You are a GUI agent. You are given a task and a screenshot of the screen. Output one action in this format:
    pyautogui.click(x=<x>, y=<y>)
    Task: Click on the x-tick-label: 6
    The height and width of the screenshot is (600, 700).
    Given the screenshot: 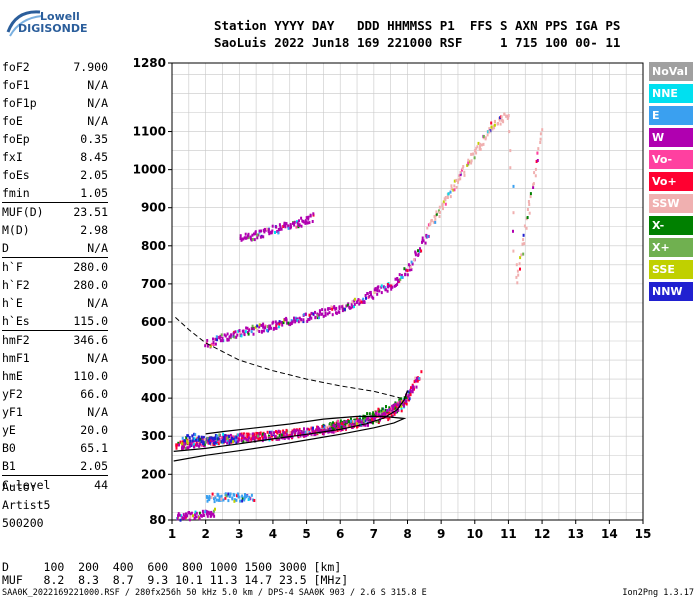 What is the action you would take?
    pyautogui.click(x=340, y=534)
    